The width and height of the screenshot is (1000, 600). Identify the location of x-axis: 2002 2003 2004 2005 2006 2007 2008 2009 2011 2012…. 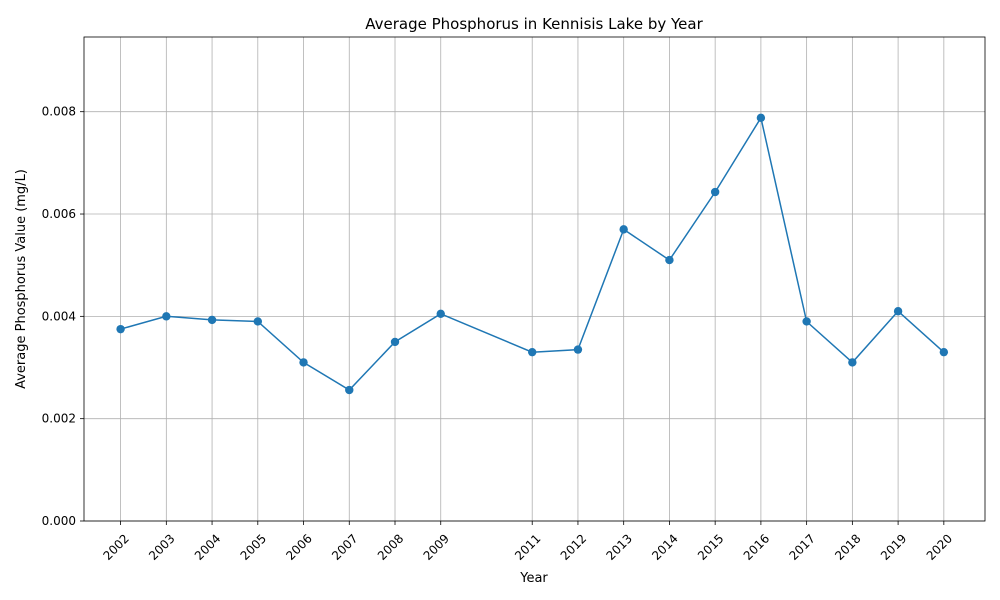
(527, 542).